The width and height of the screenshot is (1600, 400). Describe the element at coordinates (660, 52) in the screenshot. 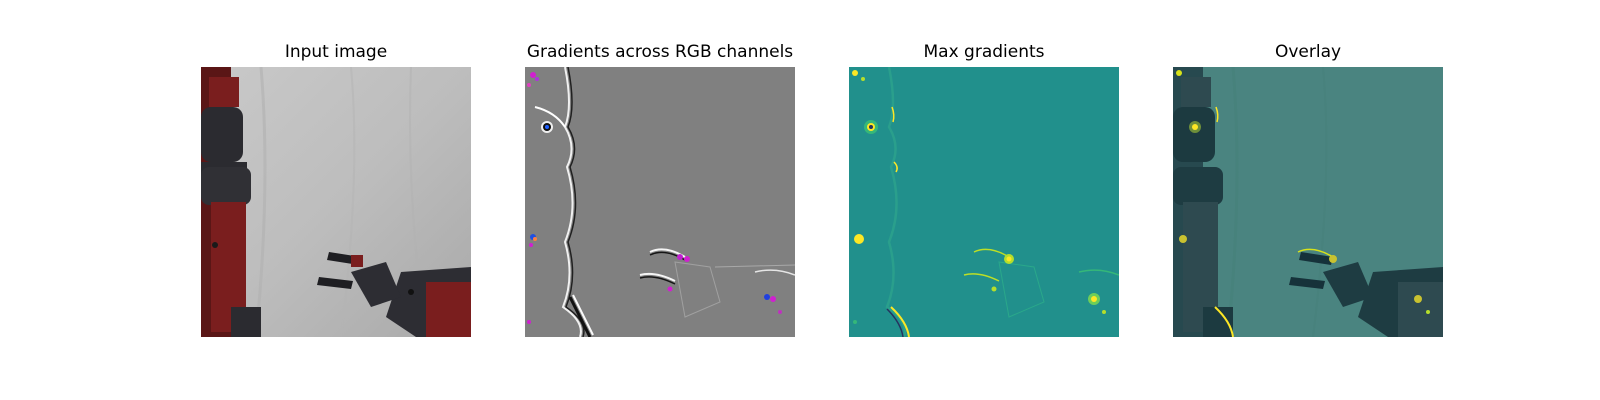

I see `panel-title-gradients: Gradients across RGB channels` at that location.